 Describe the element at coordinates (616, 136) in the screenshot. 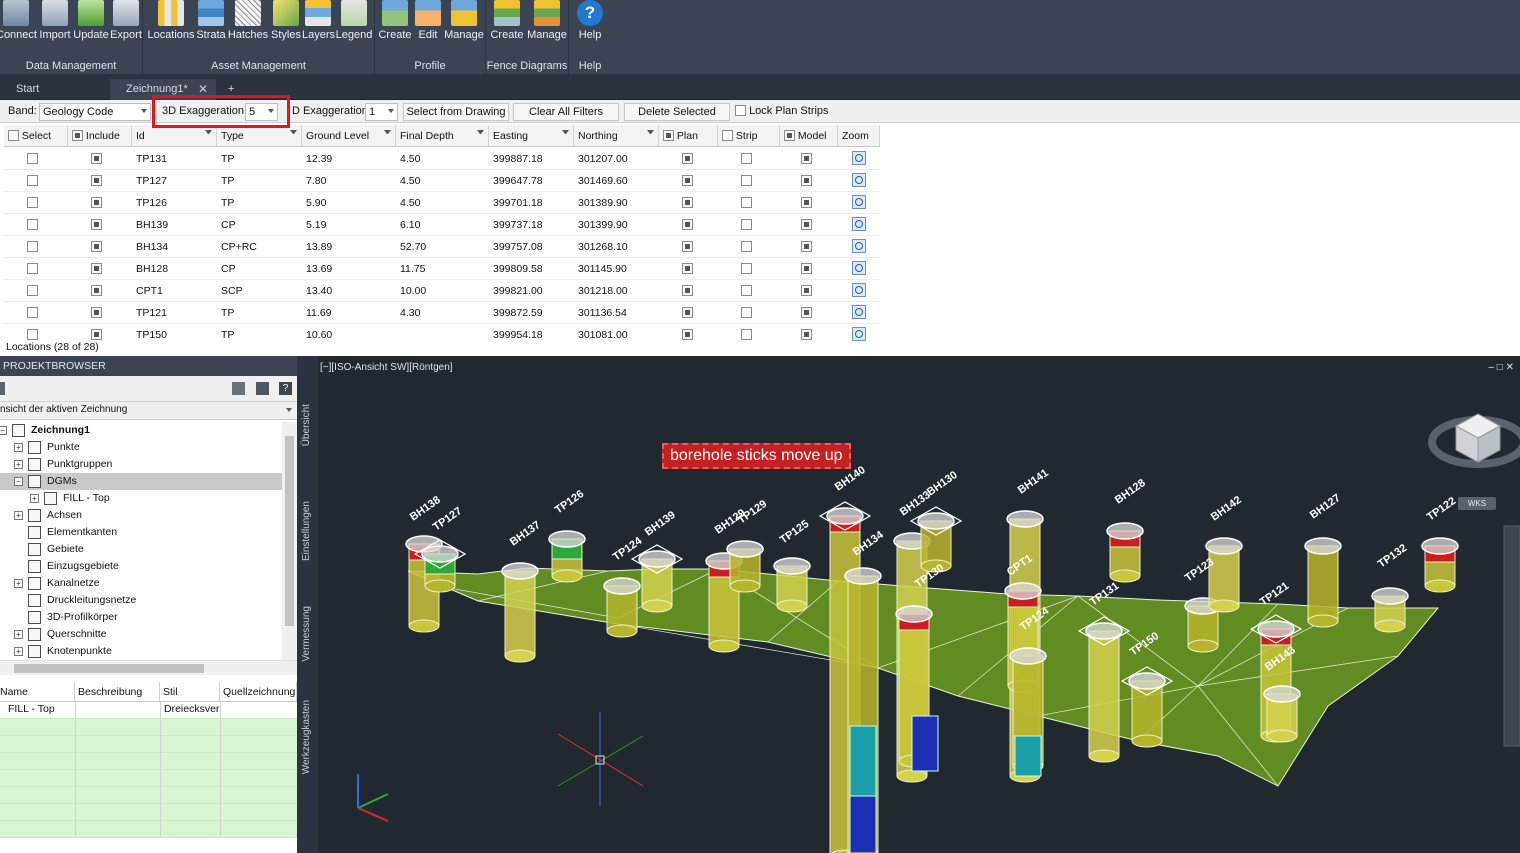

I see `column-header-northing: Northing` at that location.